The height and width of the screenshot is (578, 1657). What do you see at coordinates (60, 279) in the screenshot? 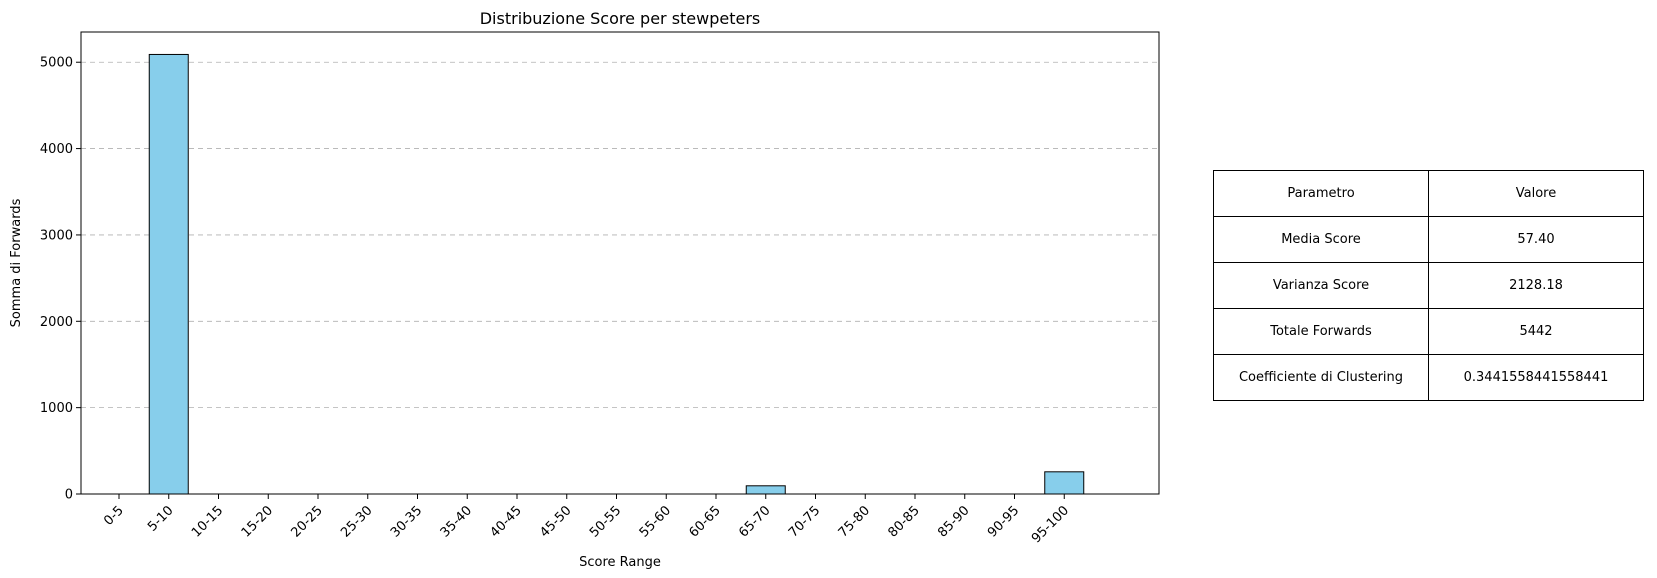
I see `y-axis: 0 1000 2000 3000 4000 5000` at bounding box center [60, 279].